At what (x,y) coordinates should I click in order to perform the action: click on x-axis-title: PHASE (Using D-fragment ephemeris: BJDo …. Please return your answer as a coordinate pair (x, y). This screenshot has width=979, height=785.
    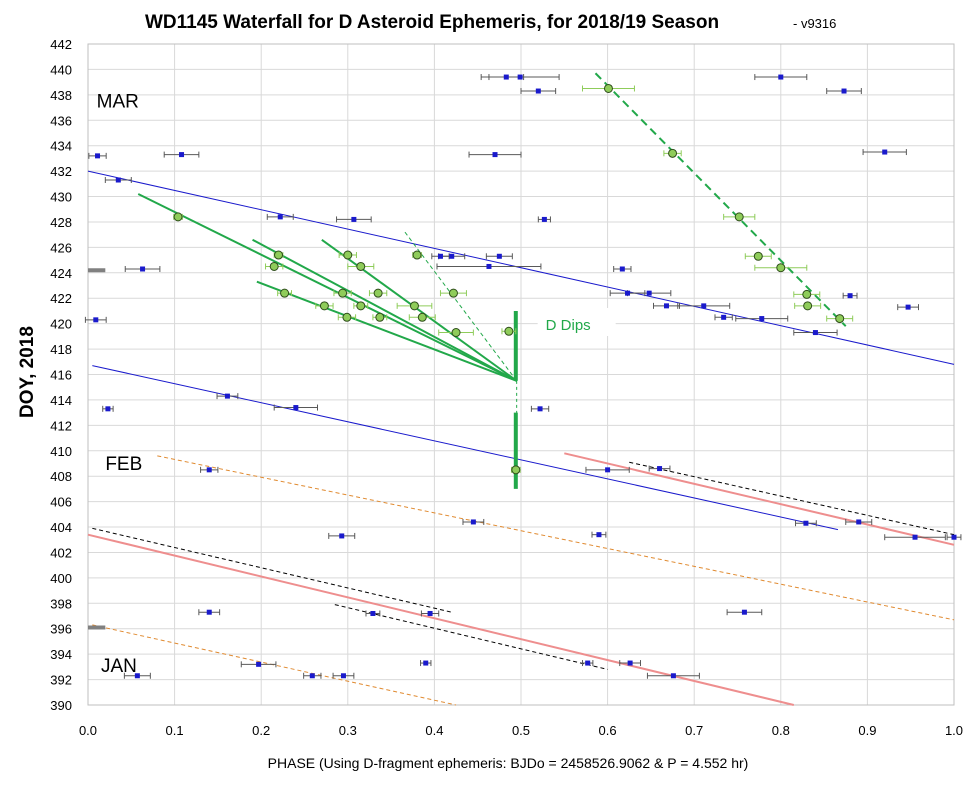
    Looking at the image, I should click on (508, 763).